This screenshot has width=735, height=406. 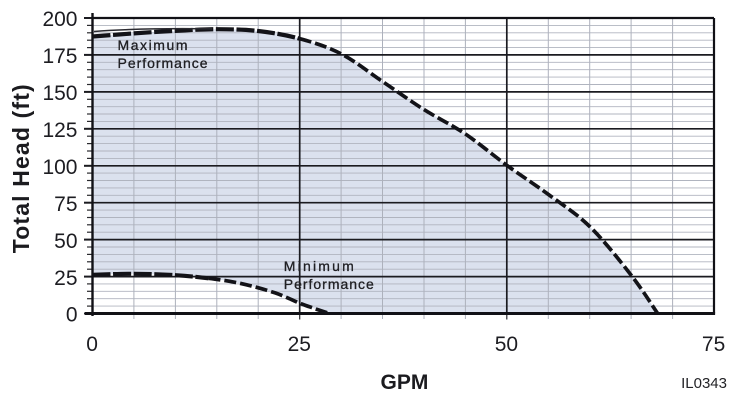 I want to click on svg-text: Minimum, so click(x=319, y=266).